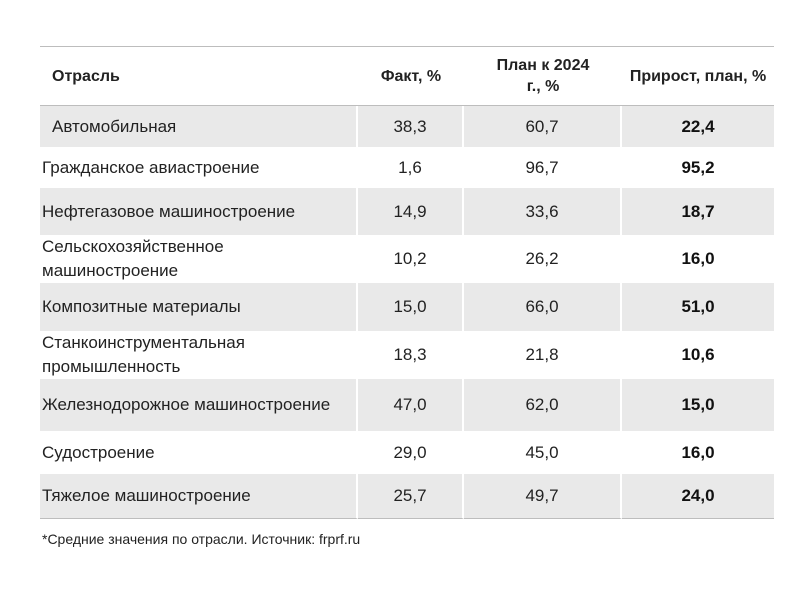 This screenshot has width=810, height=596. Describe the element at coordinates (199, 496) in the screenshot. I see `cell-industry: Тяжелое машиностроение` at that location.